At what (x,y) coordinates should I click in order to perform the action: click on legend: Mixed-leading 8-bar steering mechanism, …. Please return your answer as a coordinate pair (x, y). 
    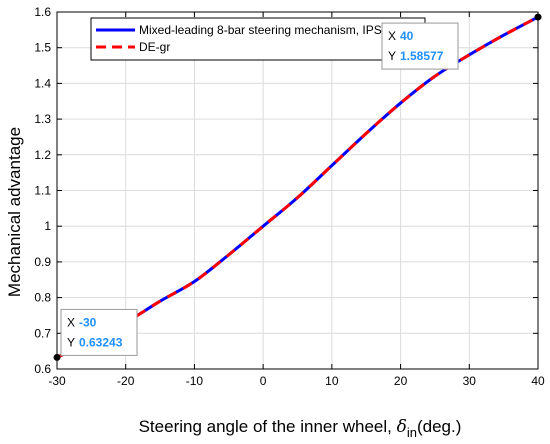
    Looking at the image, I should click on (258, 39).